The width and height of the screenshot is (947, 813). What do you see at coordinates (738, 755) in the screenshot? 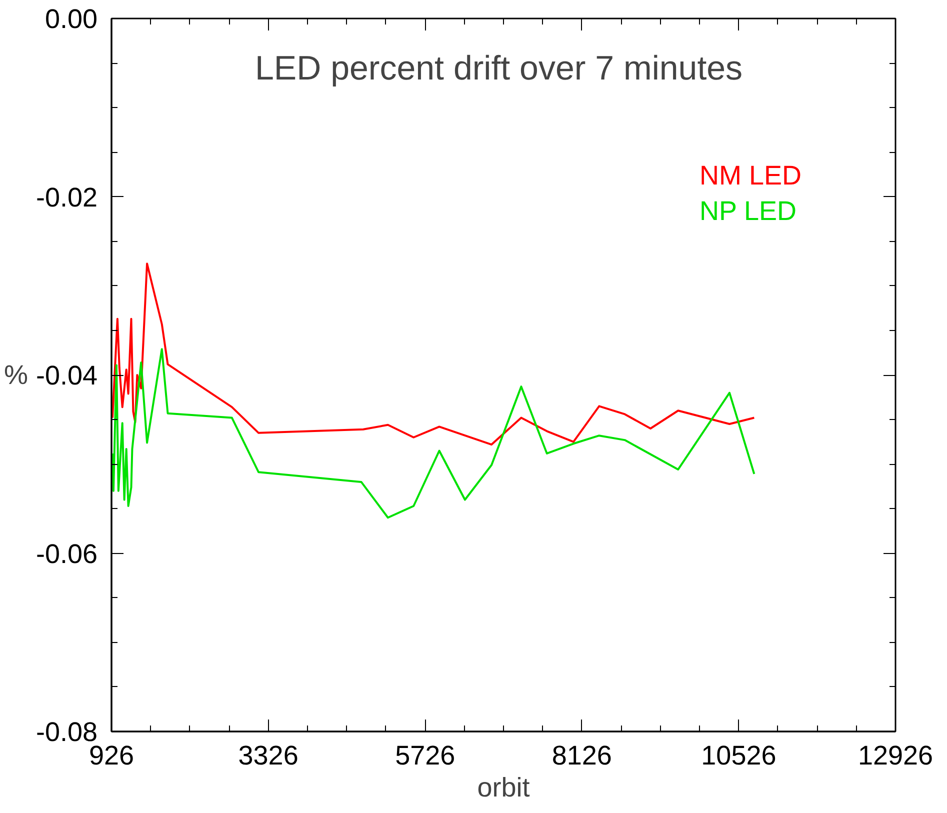
I see `x-tick-label: 10526` at bounding box center [738, 755].